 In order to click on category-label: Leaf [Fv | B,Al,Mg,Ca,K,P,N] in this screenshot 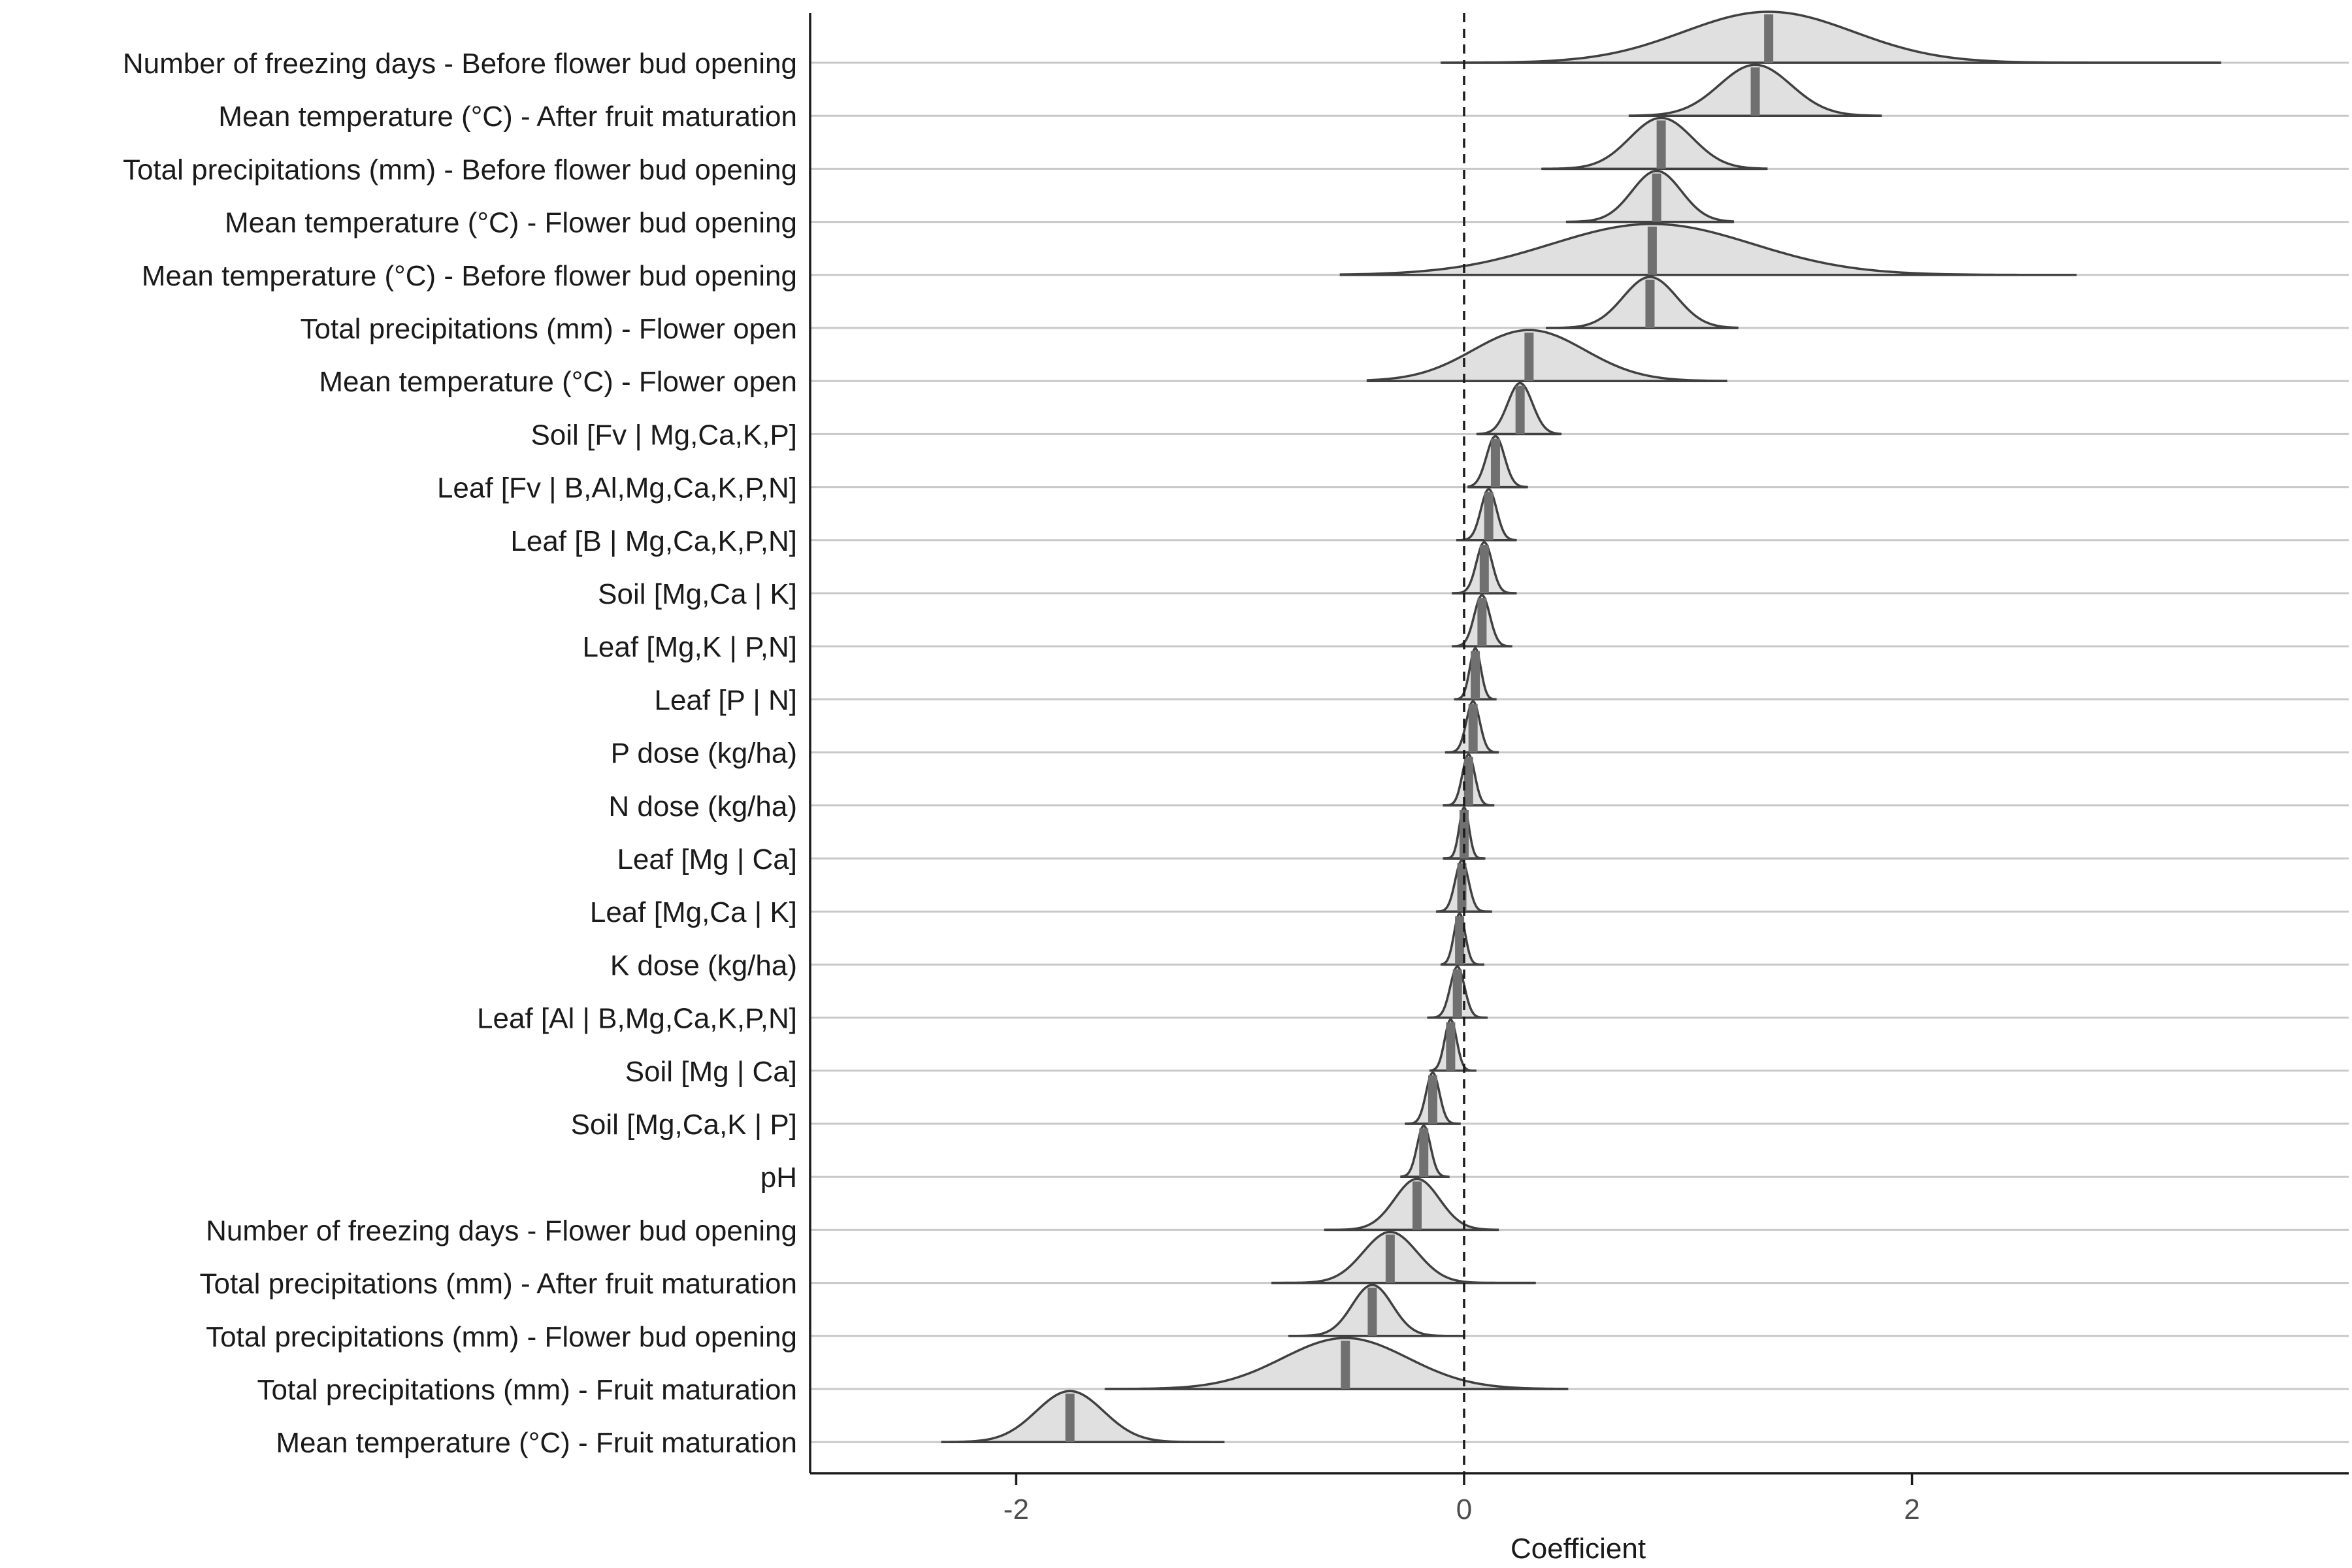, I will do `click(617, 488)`.